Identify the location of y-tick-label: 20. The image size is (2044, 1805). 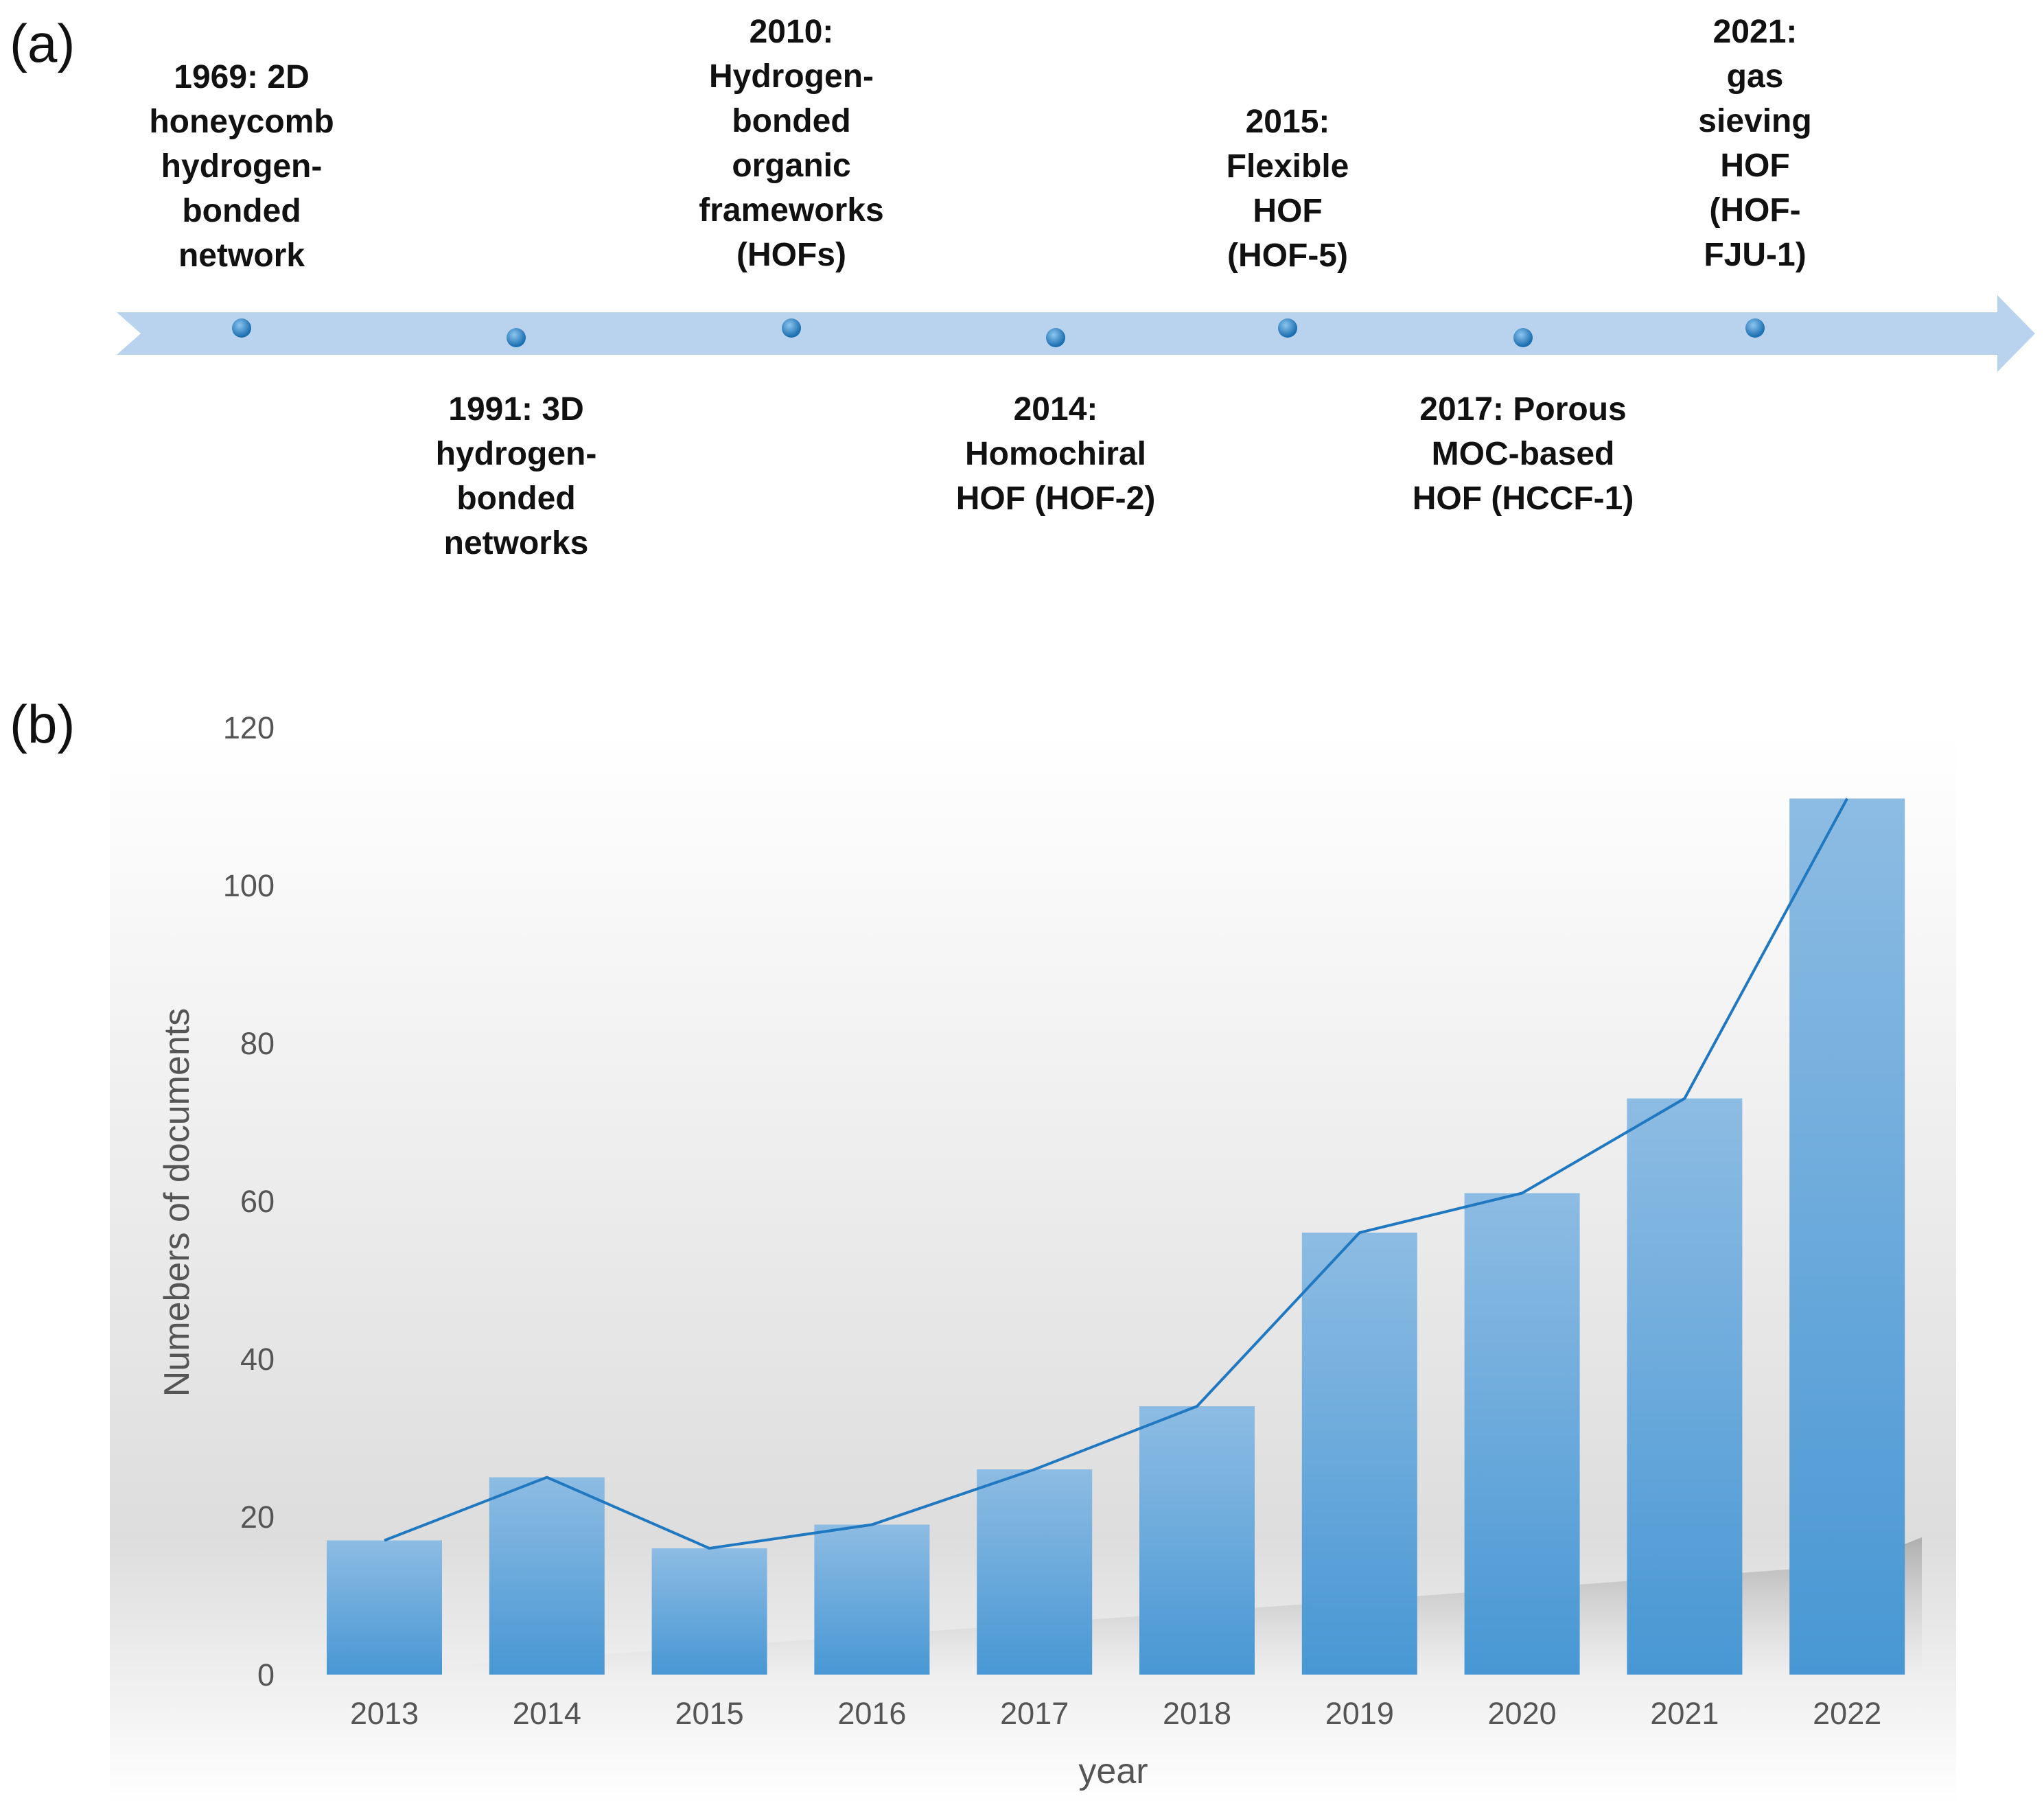
(257, 1518).